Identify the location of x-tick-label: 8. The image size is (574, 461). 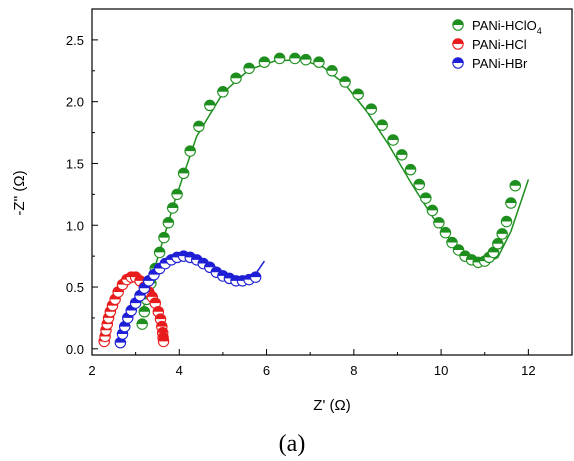
(353, 370).